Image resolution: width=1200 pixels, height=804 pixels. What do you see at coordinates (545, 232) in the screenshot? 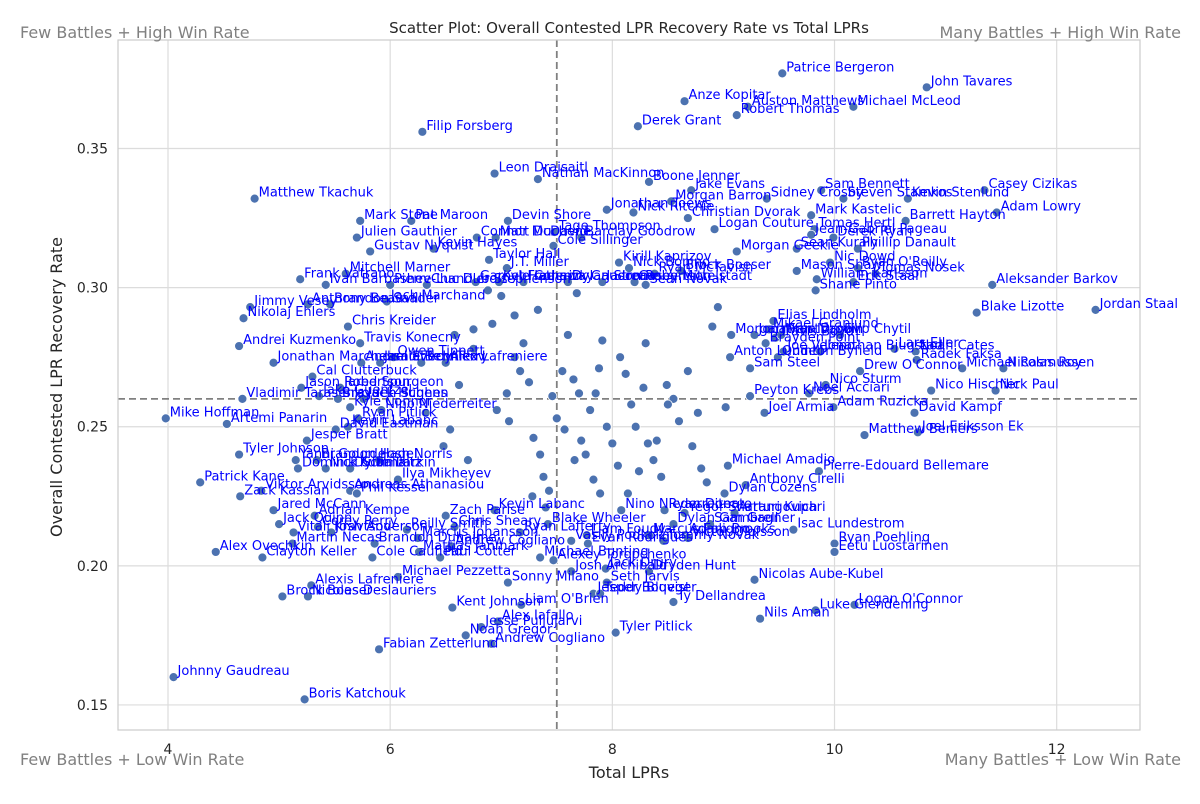
I see `point-label: Matt Duchene` at bounding box center [545, 232].